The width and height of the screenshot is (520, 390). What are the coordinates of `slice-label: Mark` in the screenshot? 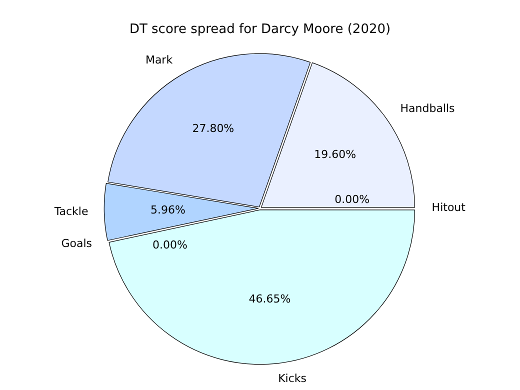 It's located at (159, 59).